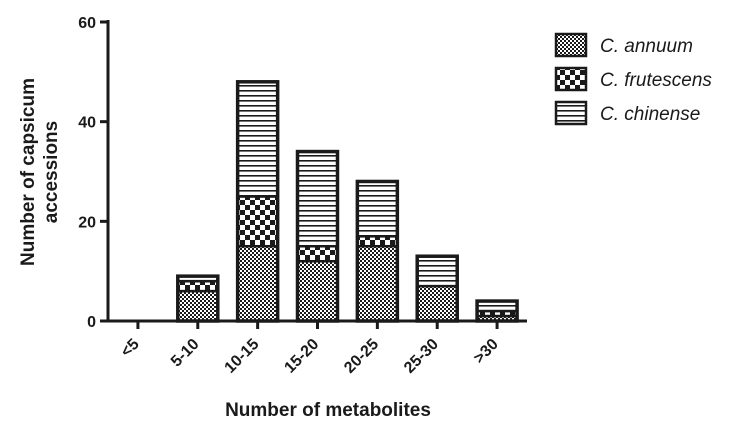  Describe the element at coordinates (87, 123) in the screenshot. I see `y-tick-label: 40` at that location.